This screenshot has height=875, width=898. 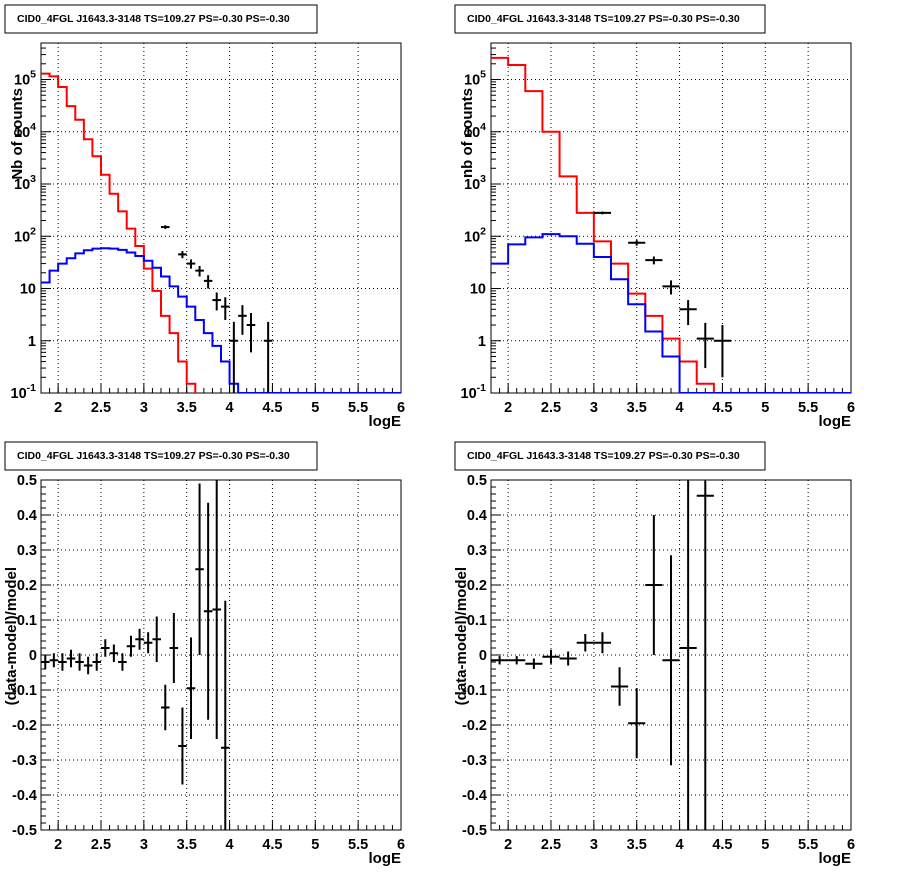 I want to click on y-axis-label: nb of counts, so click(x=467, y=133).